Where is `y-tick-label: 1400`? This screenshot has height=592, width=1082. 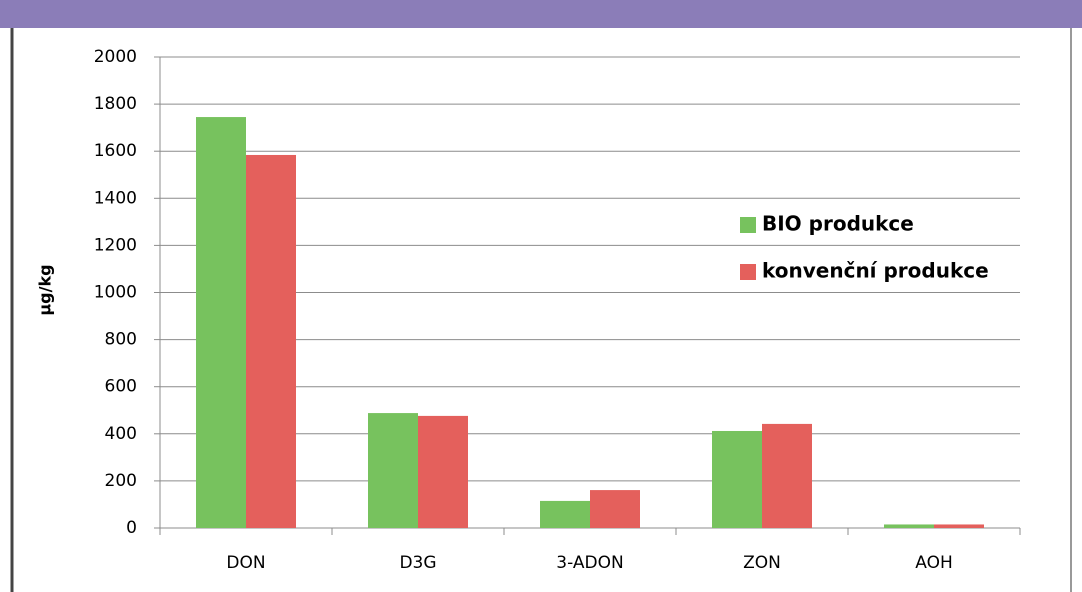 y-tick-label: 1400 is located at coordinates (115, 198).